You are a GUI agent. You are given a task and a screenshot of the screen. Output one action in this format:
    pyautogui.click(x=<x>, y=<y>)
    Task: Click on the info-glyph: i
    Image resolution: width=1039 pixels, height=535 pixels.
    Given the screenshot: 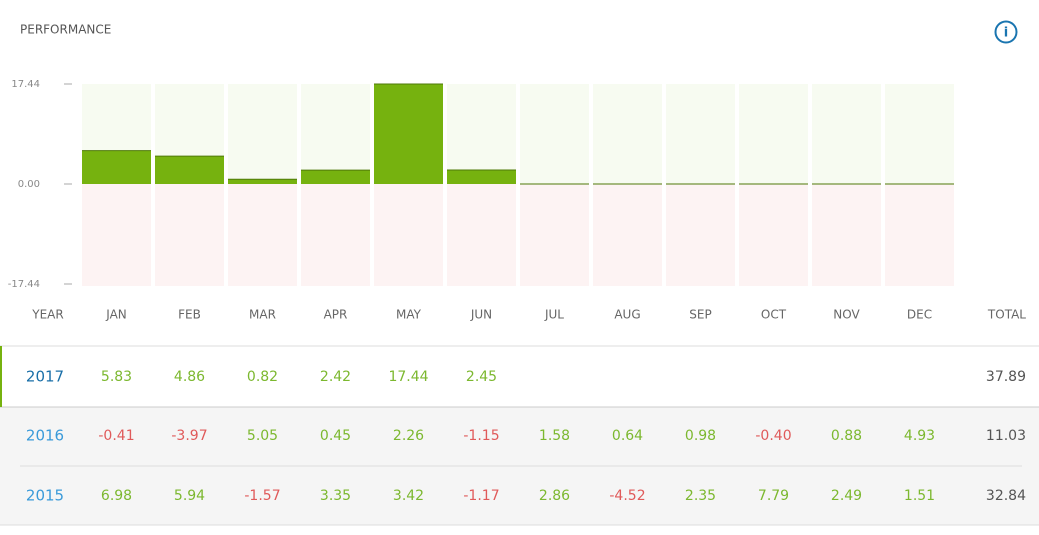 What is the action you would take?
    pyautogui.click(x=1006, y=33)
    